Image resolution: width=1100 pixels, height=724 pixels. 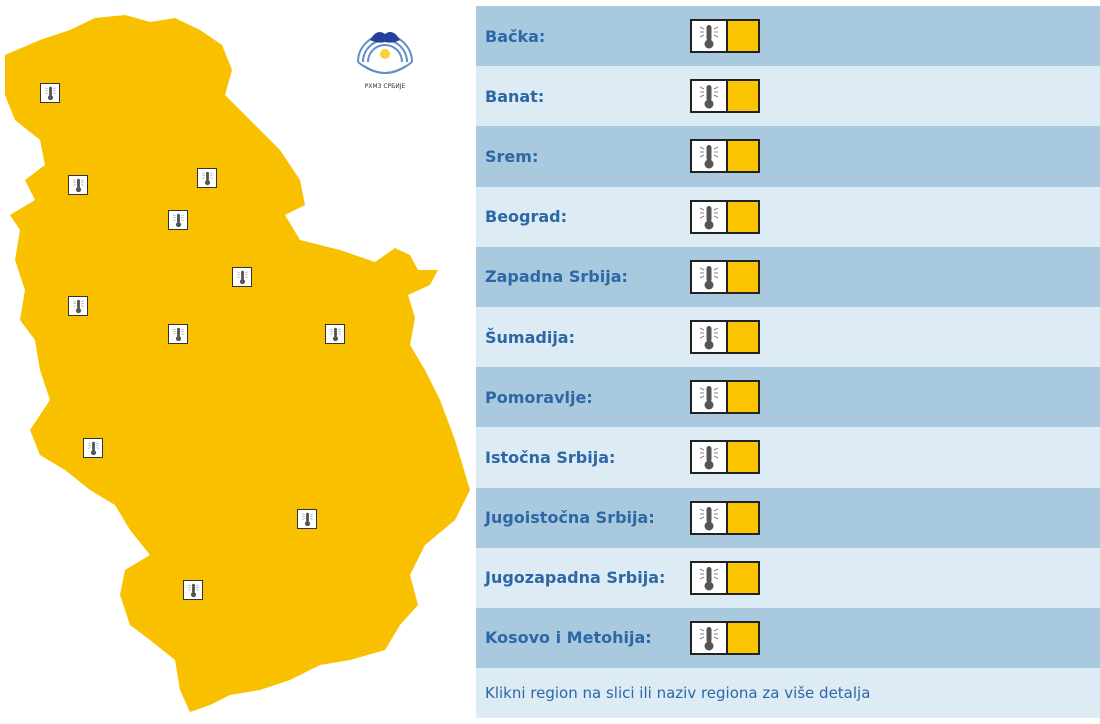 What do you see at coordinates (385, 86) in the screenshot?
I see `logo-text: РХМЗ СРБИЈЕ` at bounding box center [385, 86].